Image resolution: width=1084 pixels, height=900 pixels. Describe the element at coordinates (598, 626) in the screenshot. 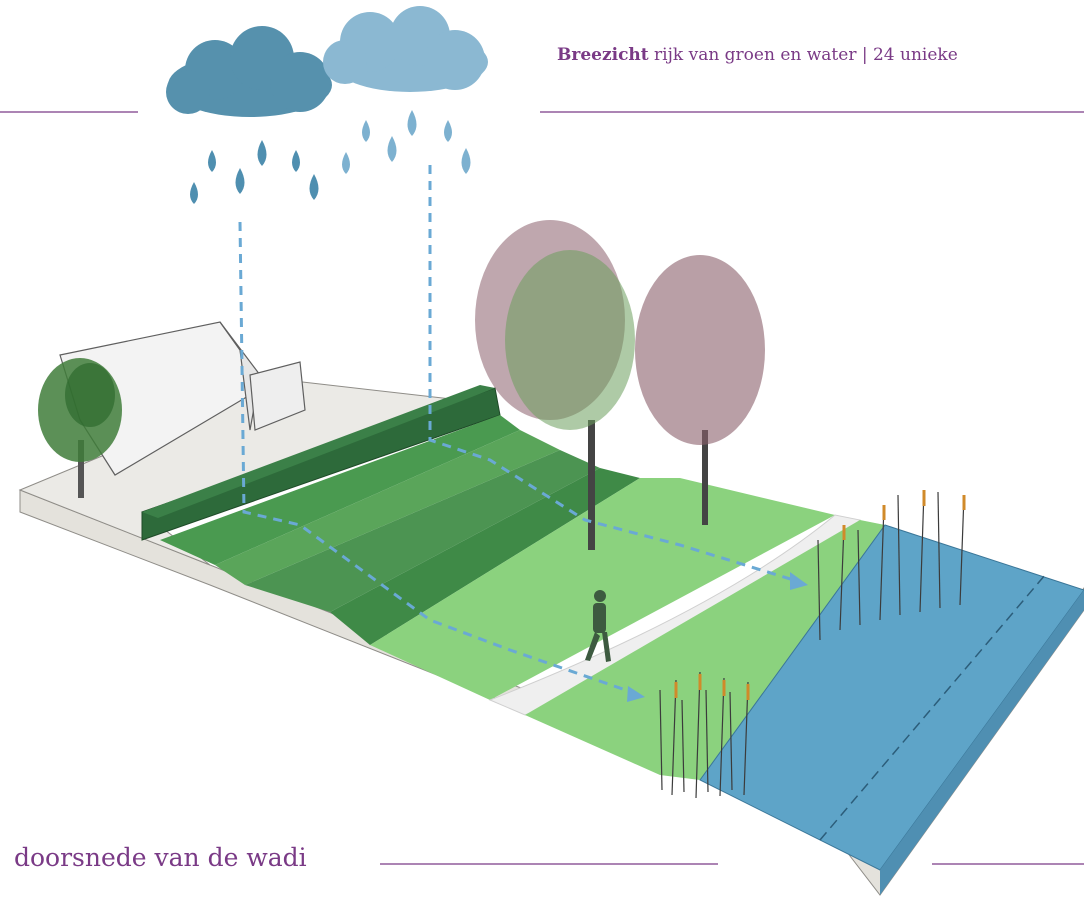

I see `person-icon` at that location.